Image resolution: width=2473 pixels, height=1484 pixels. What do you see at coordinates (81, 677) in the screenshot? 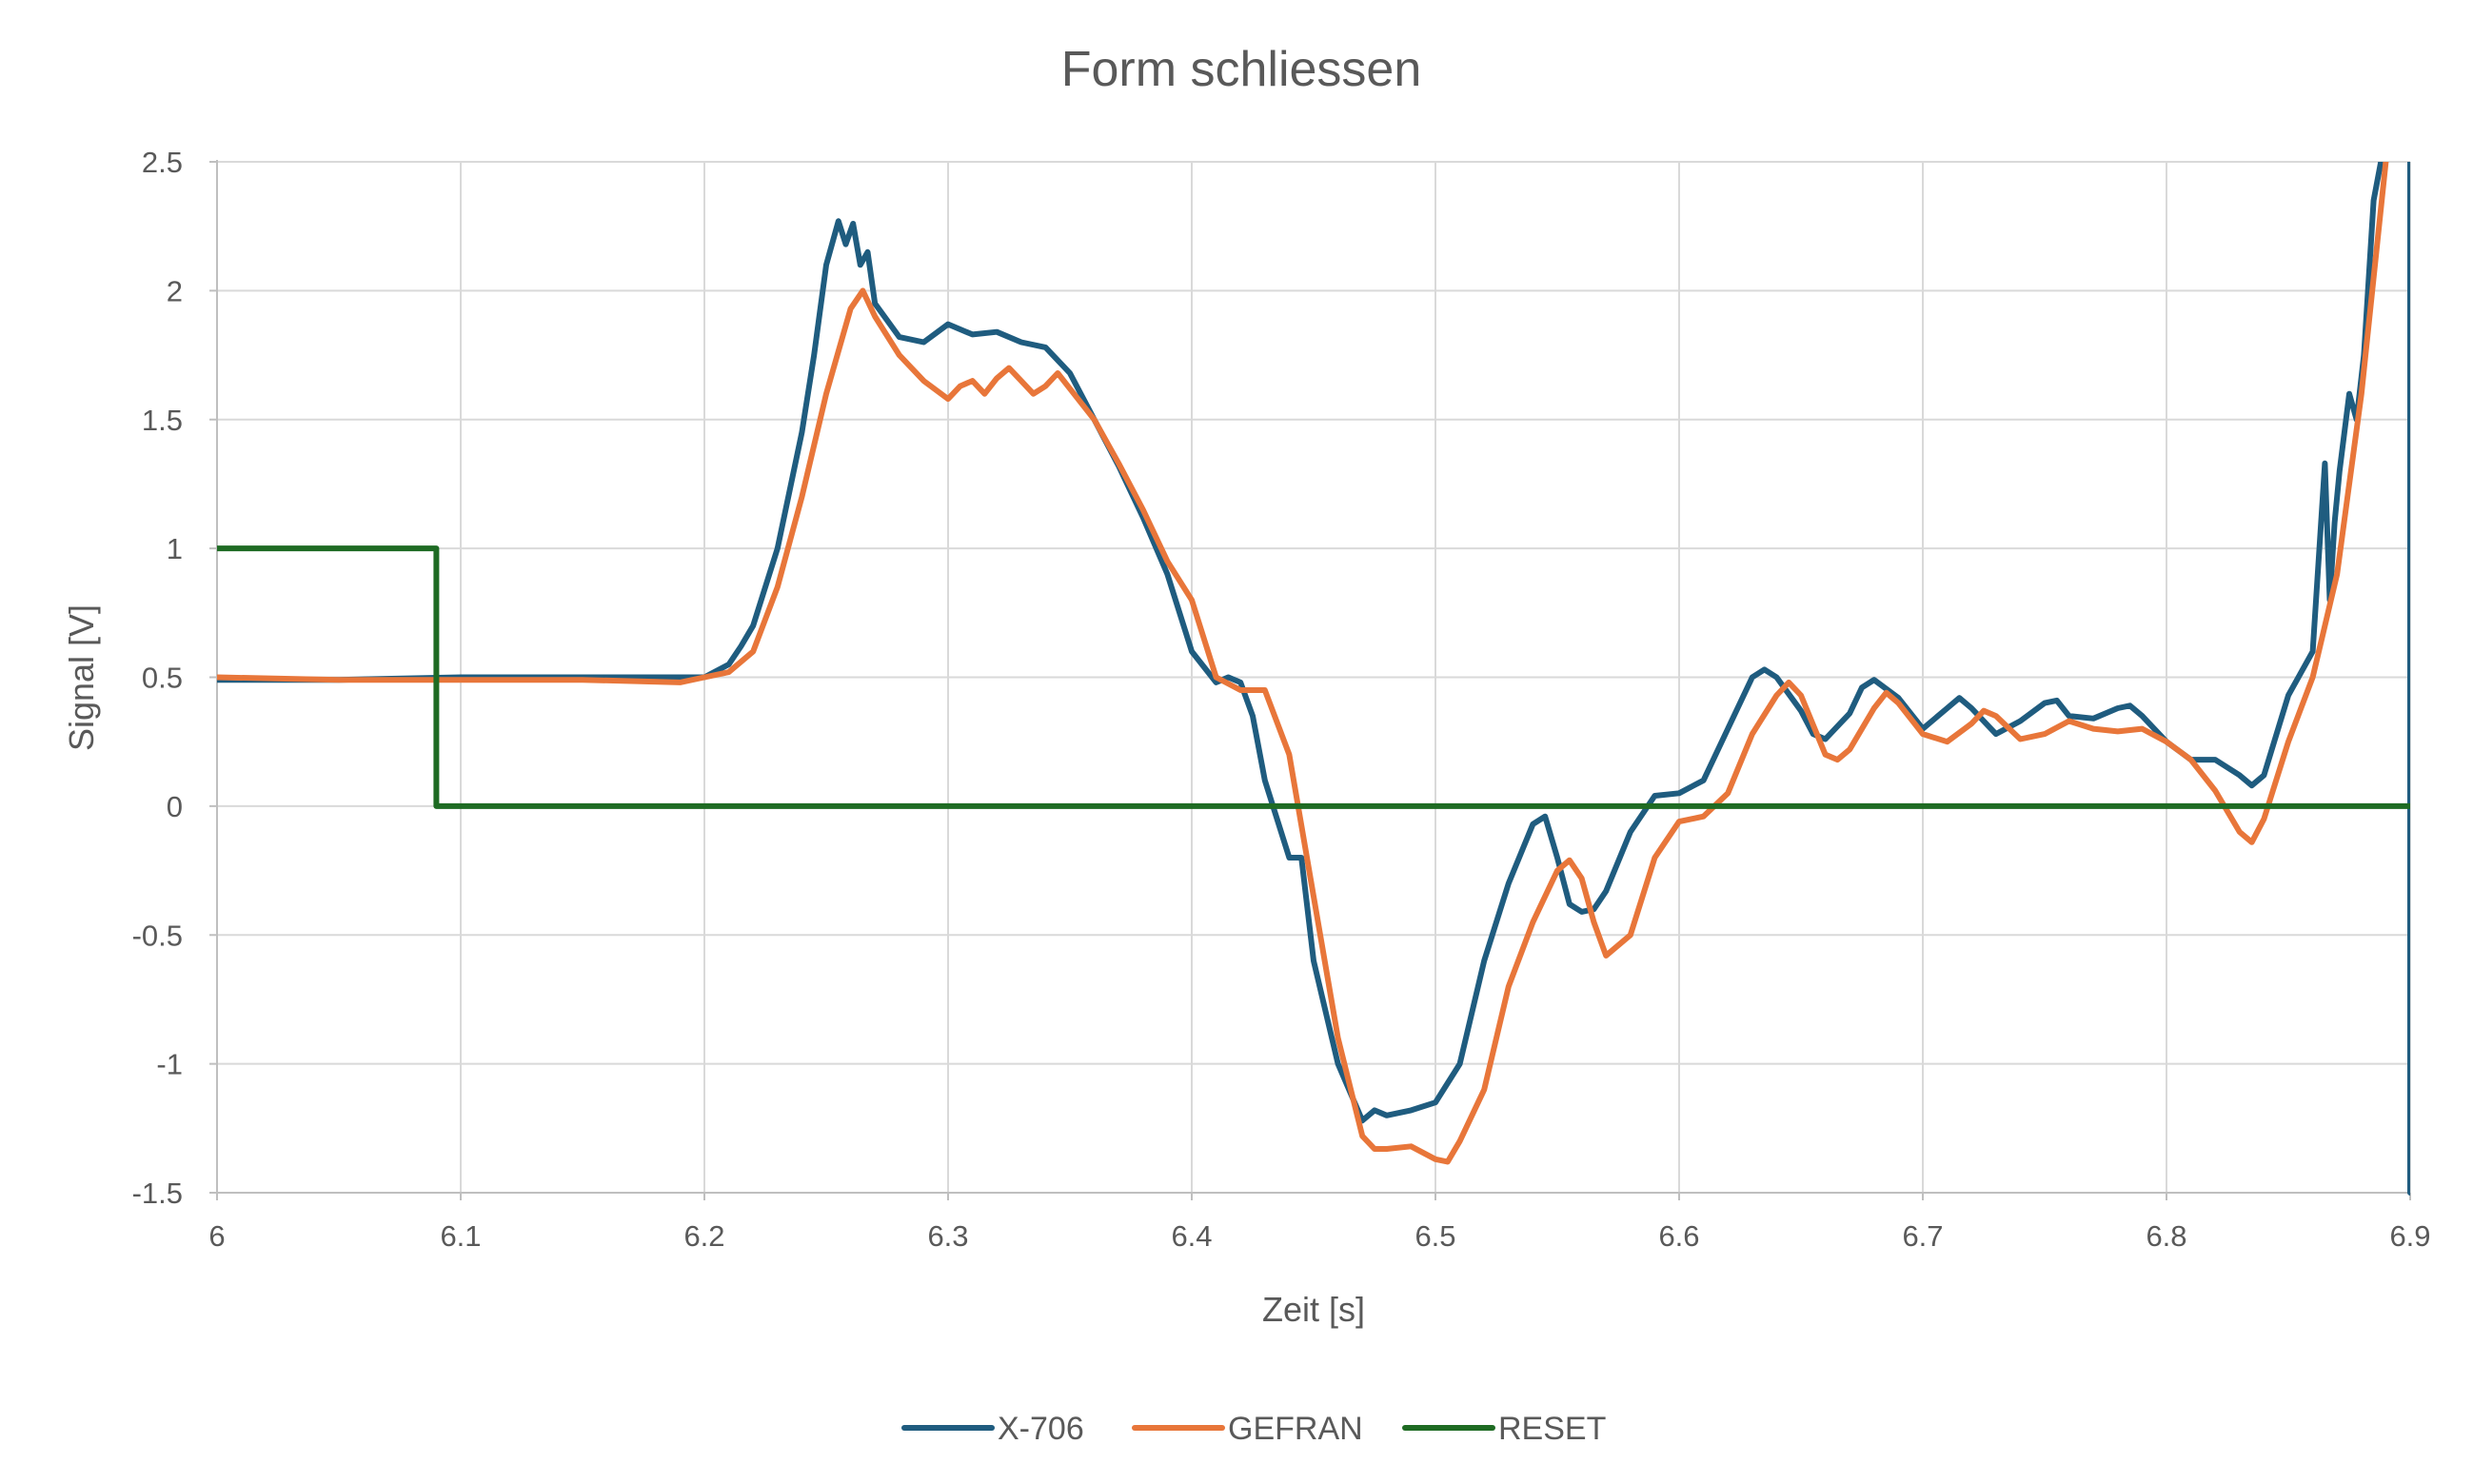
I see `y-axis-title: Signal [V]` at bounding box center [81, 677].